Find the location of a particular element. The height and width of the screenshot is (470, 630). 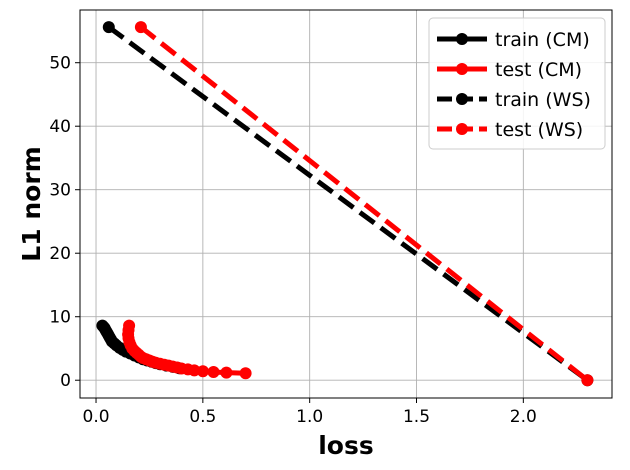

x-tick-label: 2.0 is located at coordinates (523, 417).